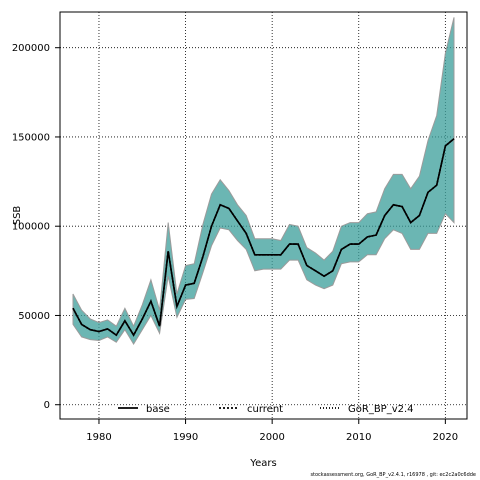 This screenshot has height=480, width=480. Describe the element at coordinates (158, 409) in the screenshot. I see `legend-label: base` at that location.